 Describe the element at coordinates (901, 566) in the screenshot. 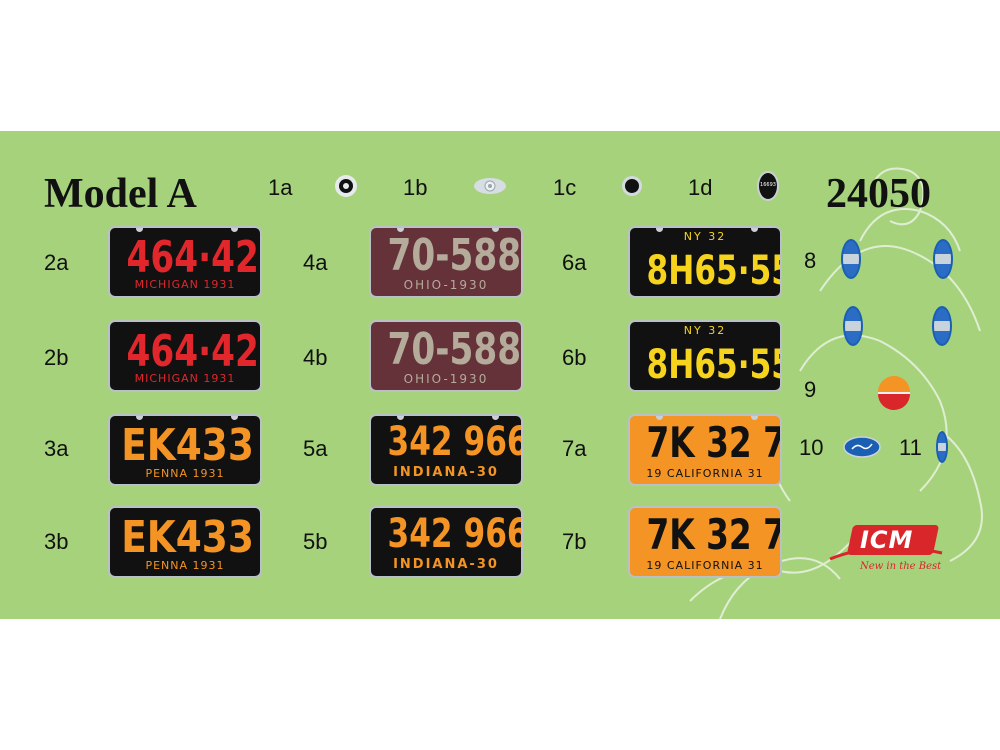

I see `icm-tagline: New in the Best` at that location.